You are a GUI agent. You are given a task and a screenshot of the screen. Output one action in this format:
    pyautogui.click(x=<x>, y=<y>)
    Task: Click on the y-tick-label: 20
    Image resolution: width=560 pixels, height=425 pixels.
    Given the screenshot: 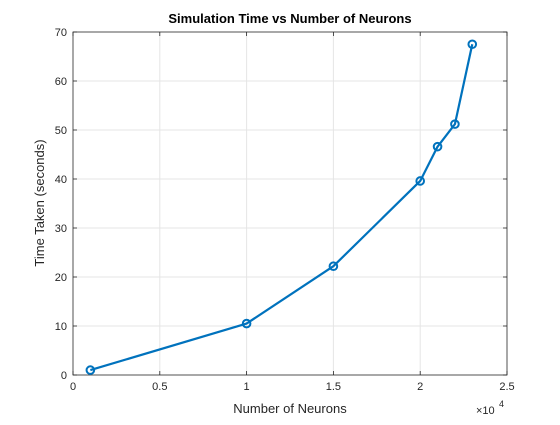 What is the action you would take?
    pyautogui.click(x=61, y=278)
    